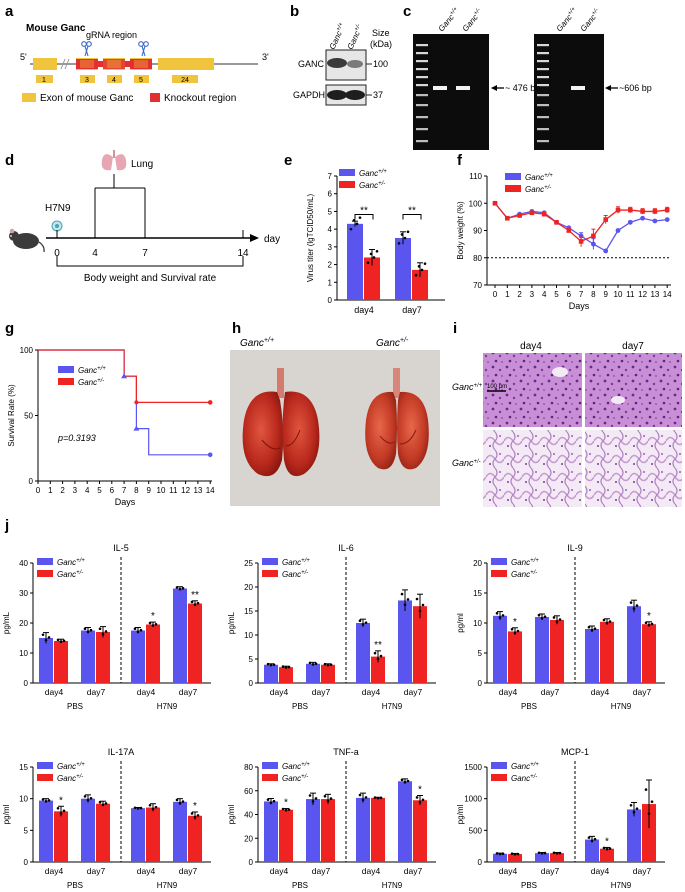 The image size is (685, 892). Describe the element at coordinates (532, 468) in the screenshot. I see `histology-ko-day4` at that location.